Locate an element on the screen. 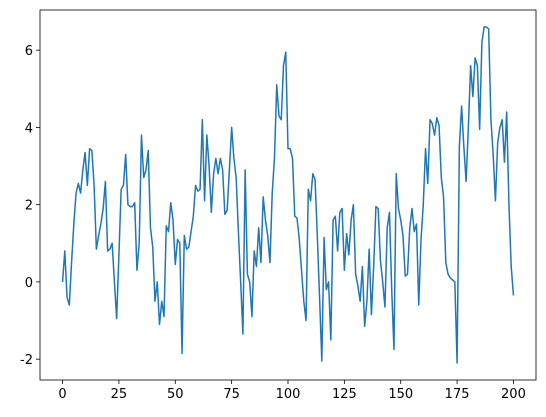  x-tick-label: 100 is located at coordinates (288, 394).